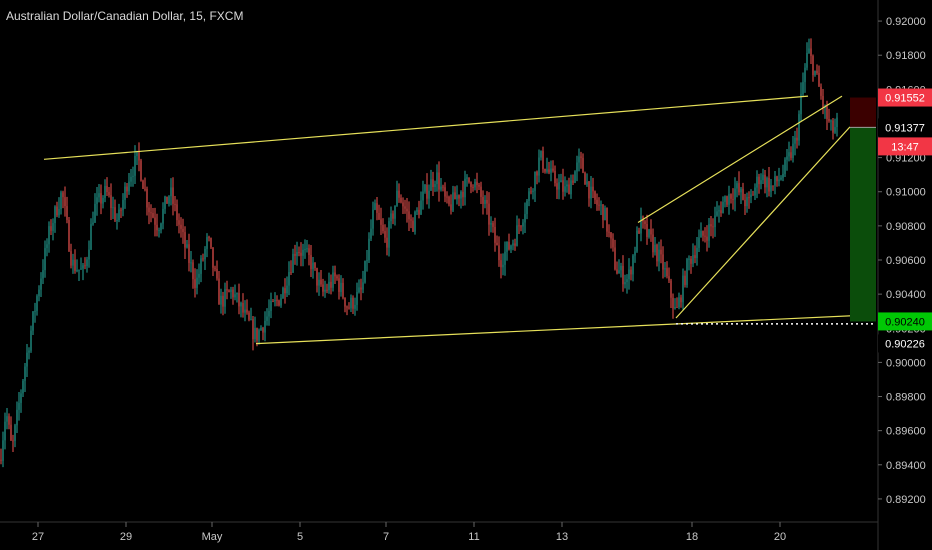 This screenshot has height=550, width=932. I want to click on y-tick-label: 0.91200, so click(906, 159).